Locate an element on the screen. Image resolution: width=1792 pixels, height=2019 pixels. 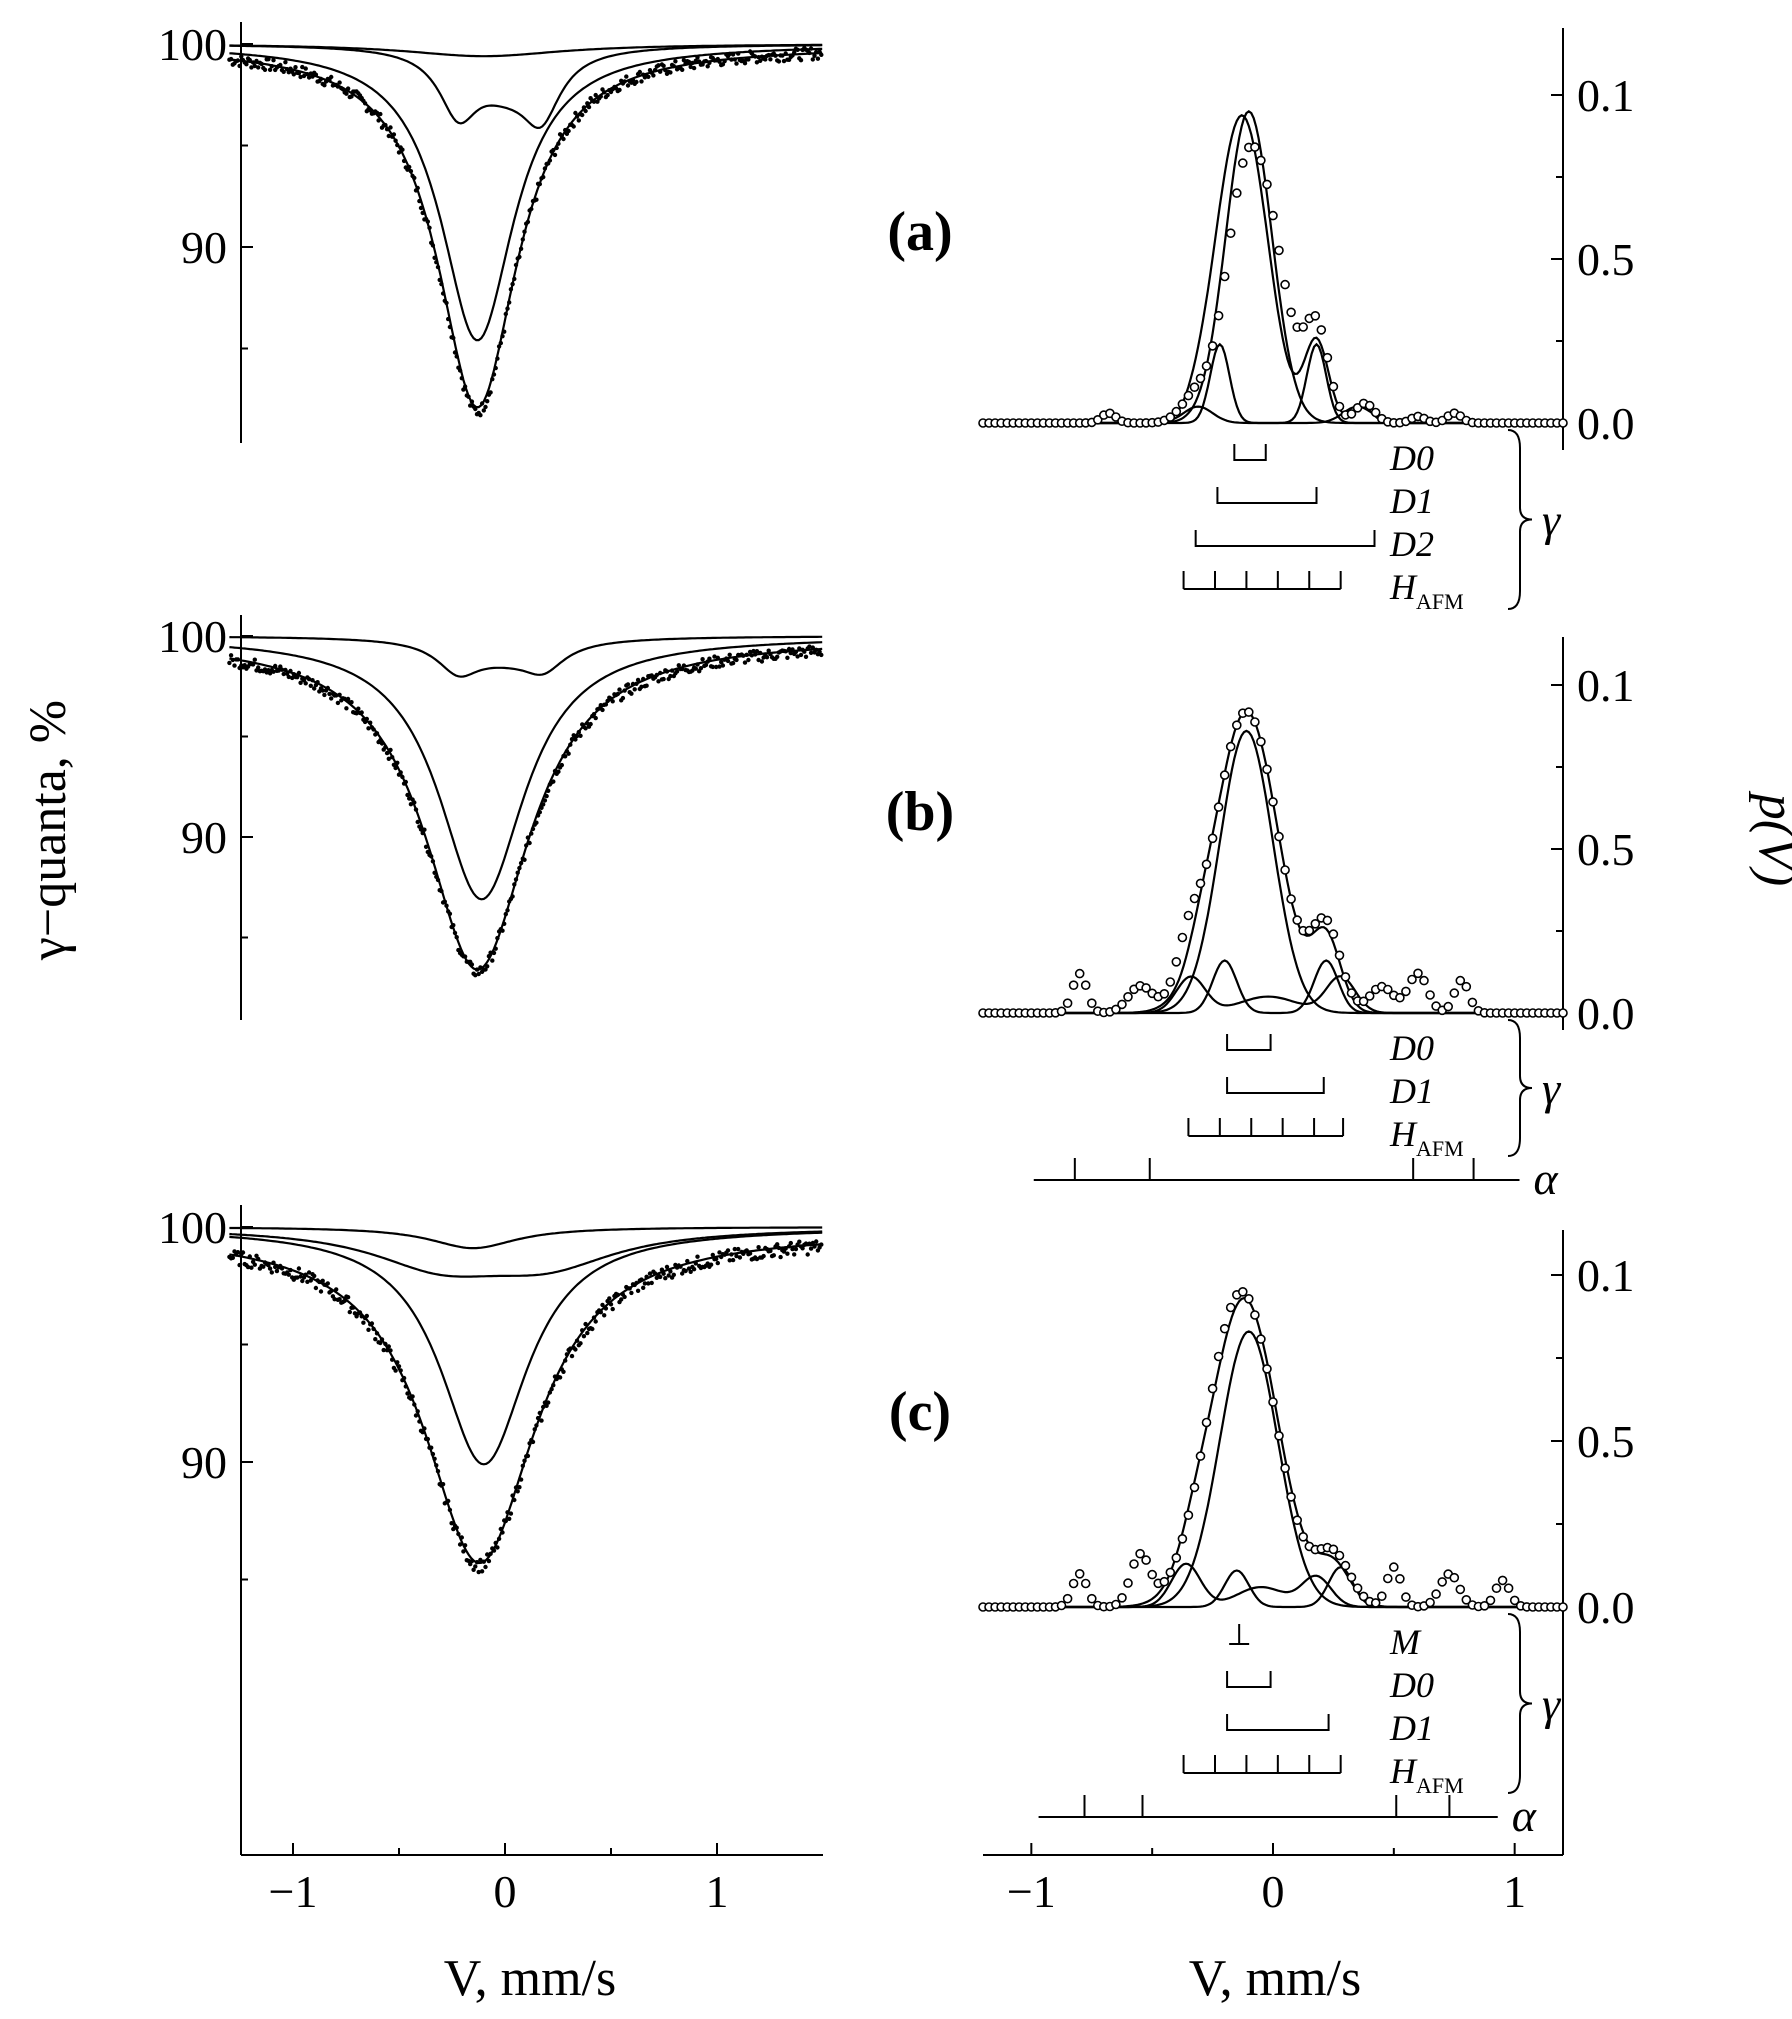
distribution-fit-c-total is located at coordinates (1272, 1453).